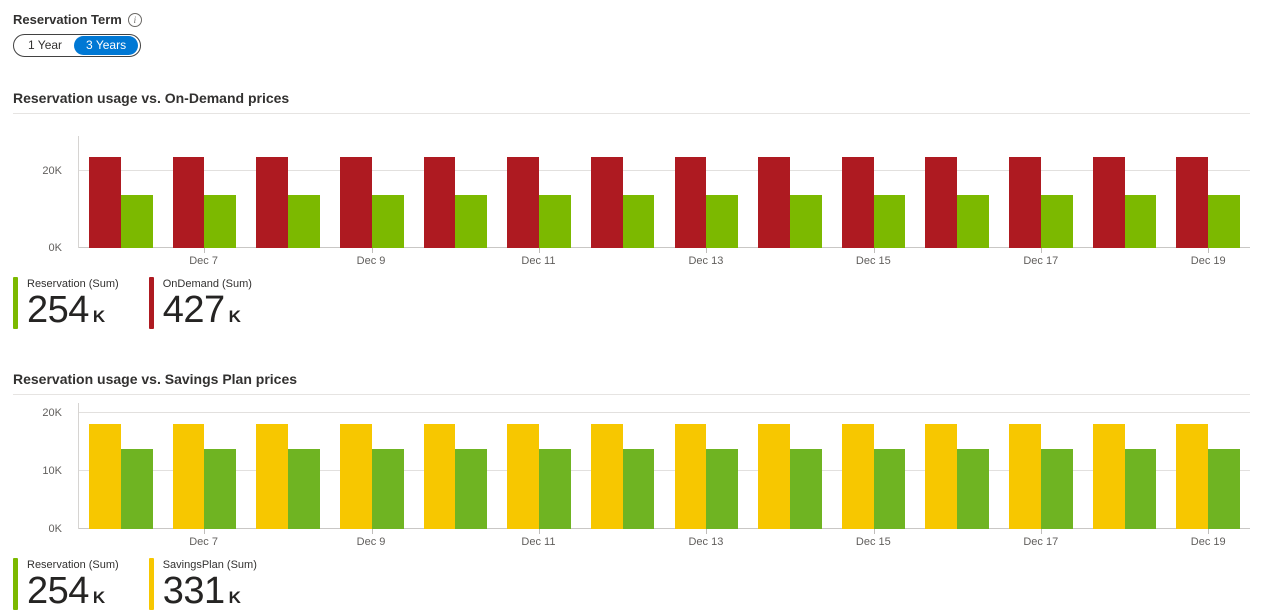 The image size is (1263, 612). What do you see at coordinates (1208, 542) in the screenshot?
I see `x-axis-tick-label: Dec 19` at bounding box center [1208, 542].